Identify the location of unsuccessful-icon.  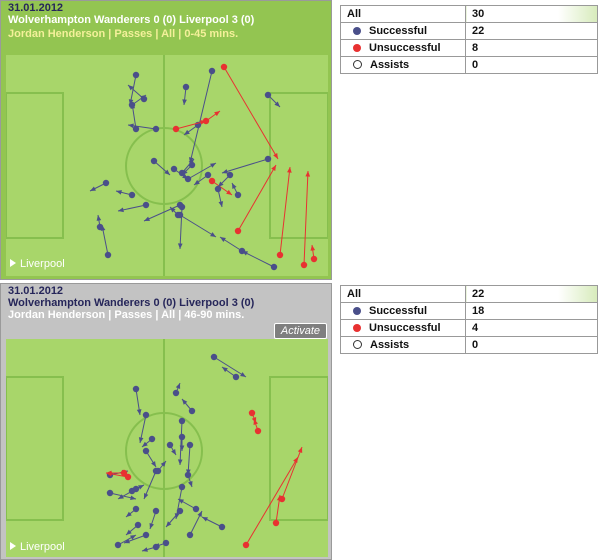
(357, 48).